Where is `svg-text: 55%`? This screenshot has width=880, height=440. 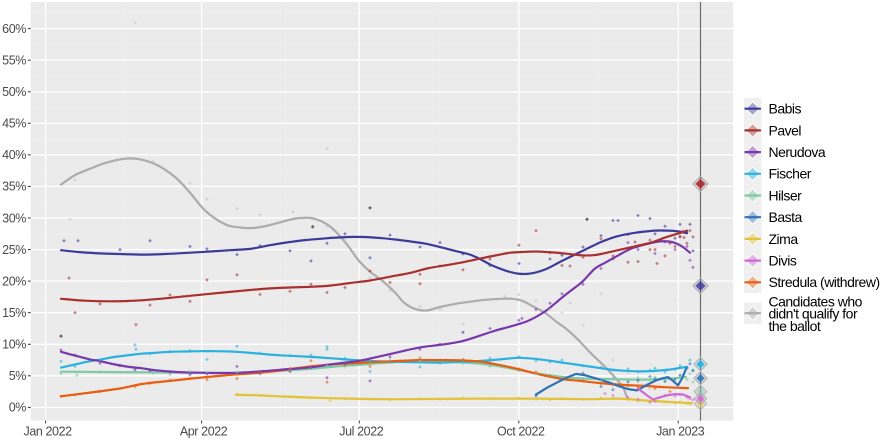 svg-text: 55% is located at coordinates (14, 61).